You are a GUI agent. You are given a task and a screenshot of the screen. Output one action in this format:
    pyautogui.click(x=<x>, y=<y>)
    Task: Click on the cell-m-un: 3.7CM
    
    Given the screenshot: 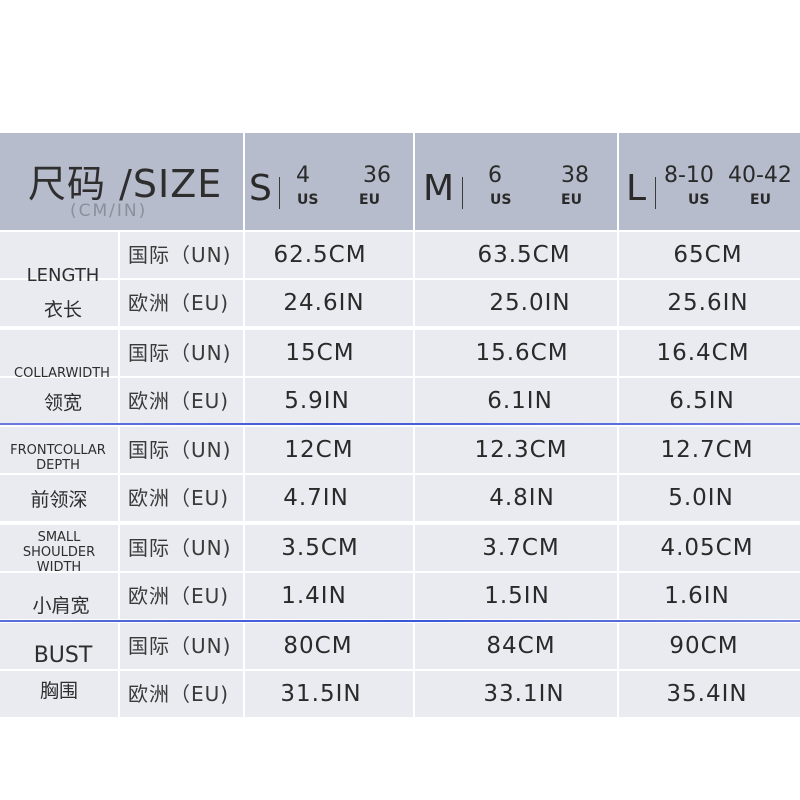 What is the action you would take?
    pyautogui.click(x=521, y=548)
    